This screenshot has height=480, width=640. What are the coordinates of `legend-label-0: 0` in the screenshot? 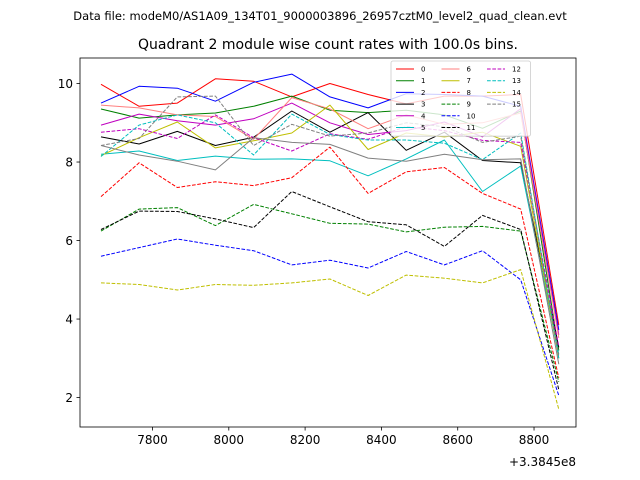 It's located at (423, 70).